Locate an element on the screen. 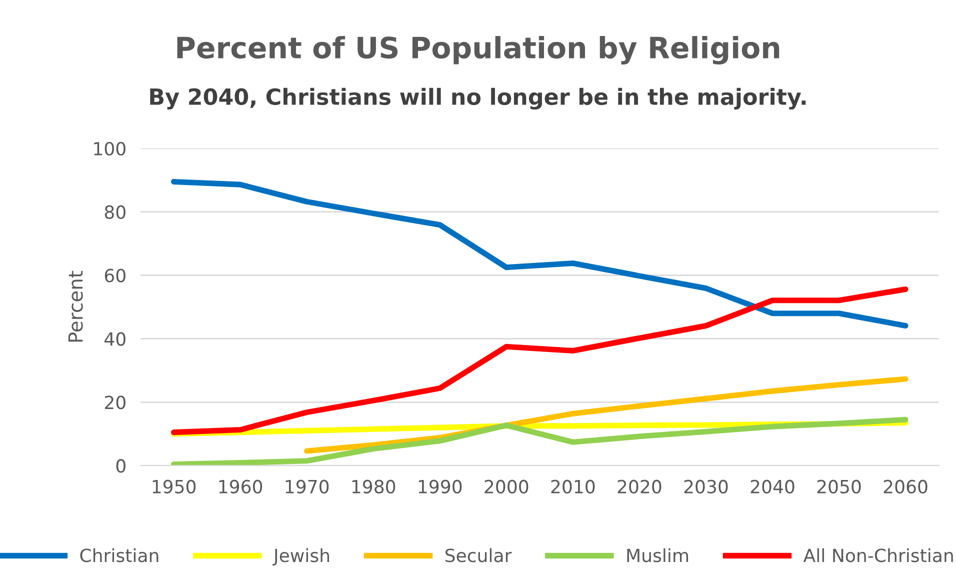 The height and width of the screenshot is (582, 956). legend-label: Secular is located at coordinates (478, 555).